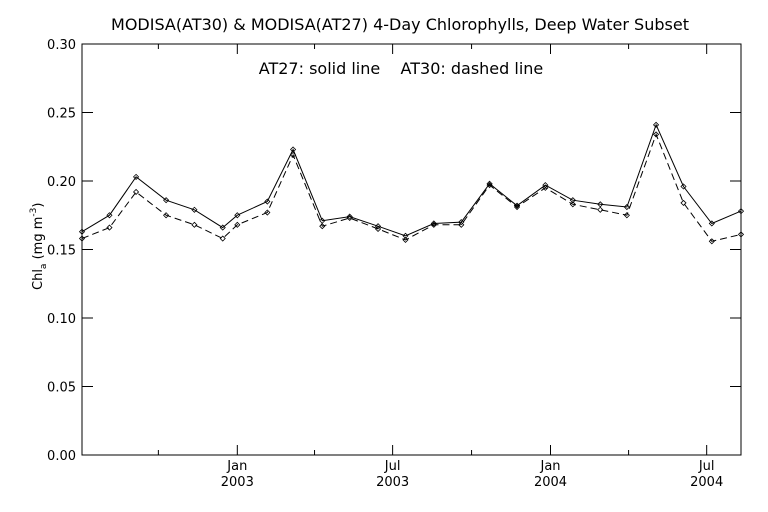 Image resolution: width=768 pixels, height=512 pixels. I want to click on y-tick-label: 0.10, so click(61, 319).